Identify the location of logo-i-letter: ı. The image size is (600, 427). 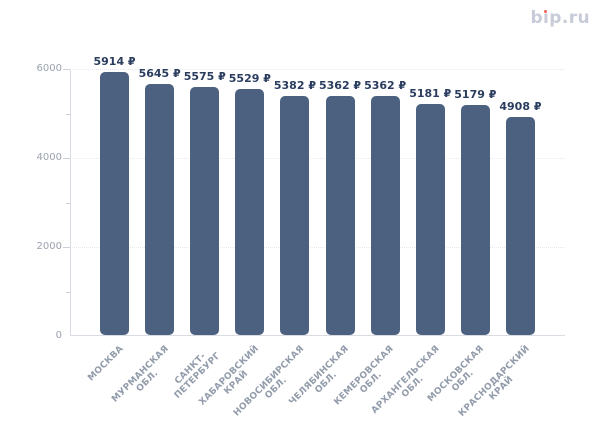
(546, 18).